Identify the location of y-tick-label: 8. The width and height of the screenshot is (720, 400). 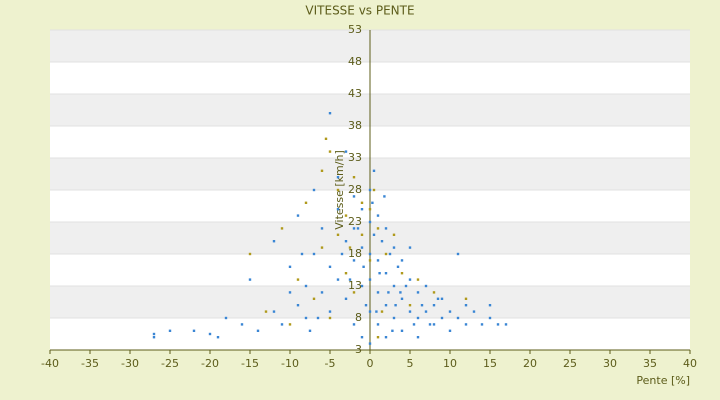
(358, 317).